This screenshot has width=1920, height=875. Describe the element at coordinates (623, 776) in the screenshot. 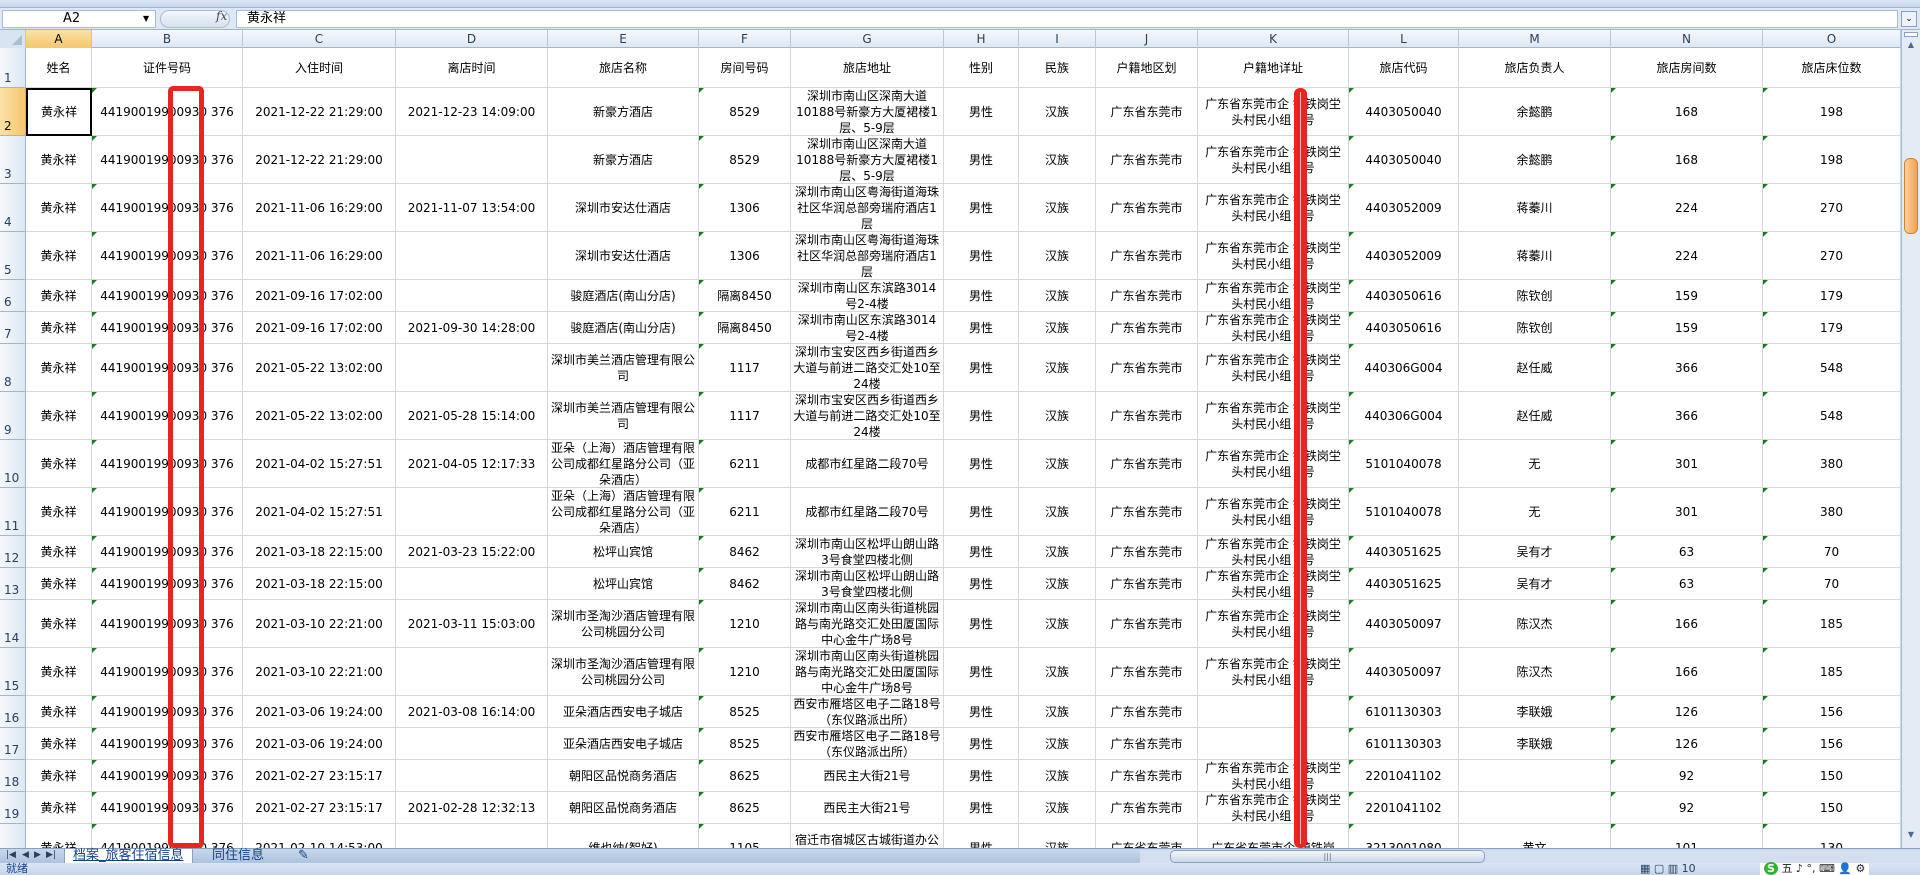

I see `cell-e18: 朝阳区品悦商务酒店` at that location.